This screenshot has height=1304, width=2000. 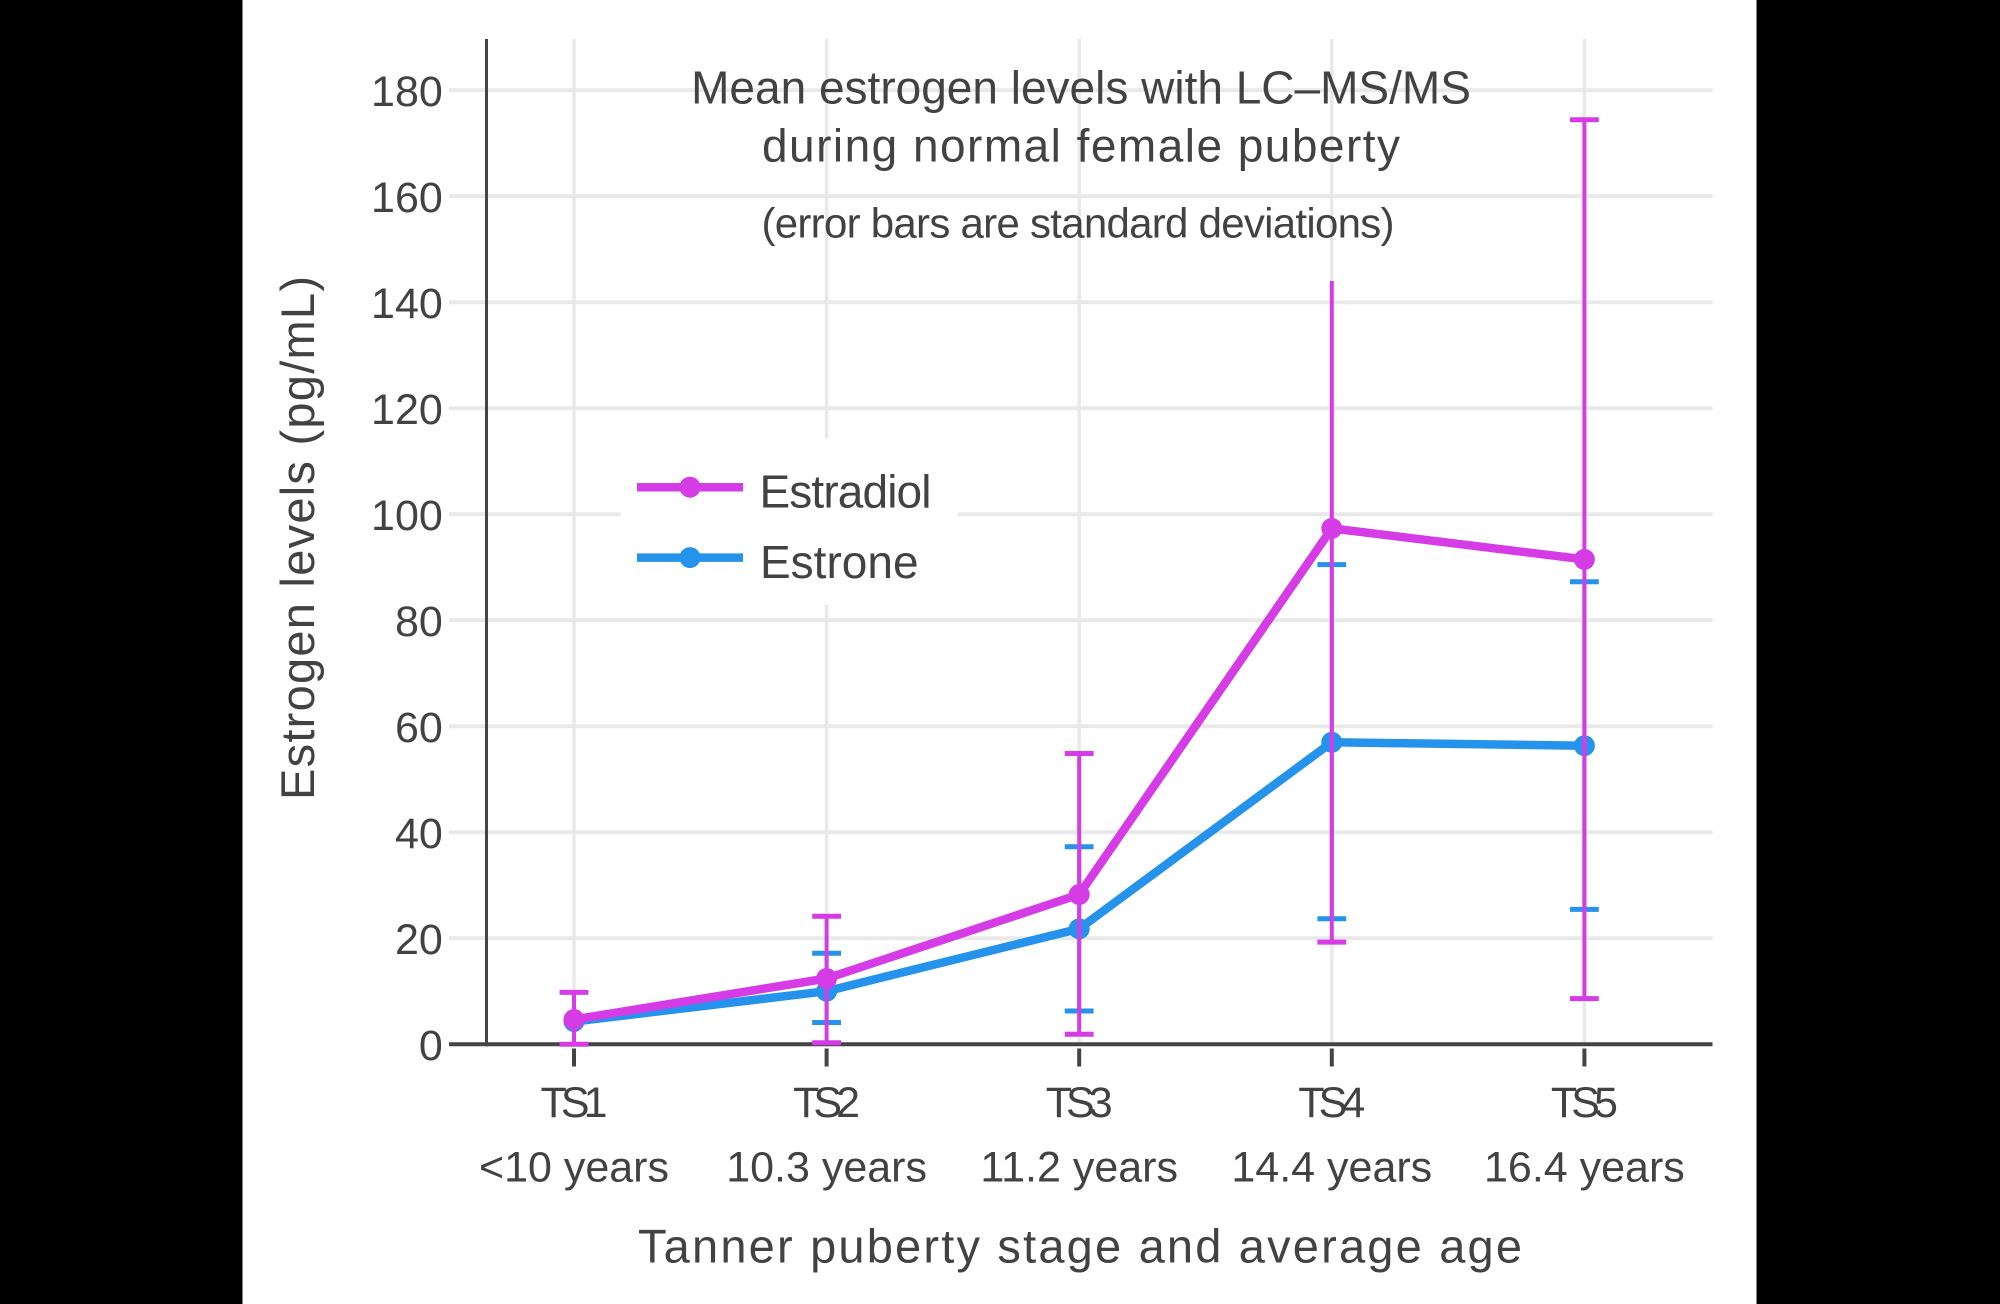 I want to click on svg-text: Estradiol, so click(x=846, y=492).